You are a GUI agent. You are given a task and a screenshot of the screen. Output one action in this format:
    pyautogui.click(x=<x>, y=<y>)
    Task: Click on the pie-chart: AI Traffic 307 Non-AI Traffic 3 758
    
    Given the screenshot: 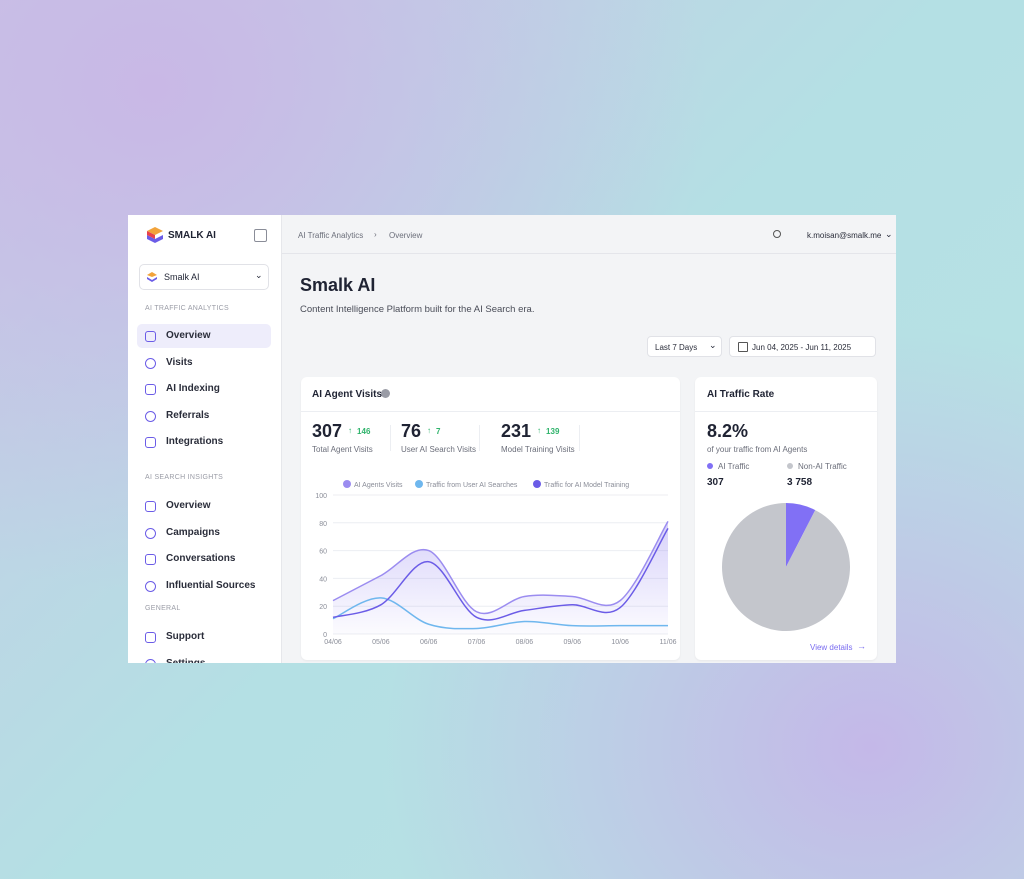 What is the action you would take?
    pyautogui.click(x=778, y=546)
    